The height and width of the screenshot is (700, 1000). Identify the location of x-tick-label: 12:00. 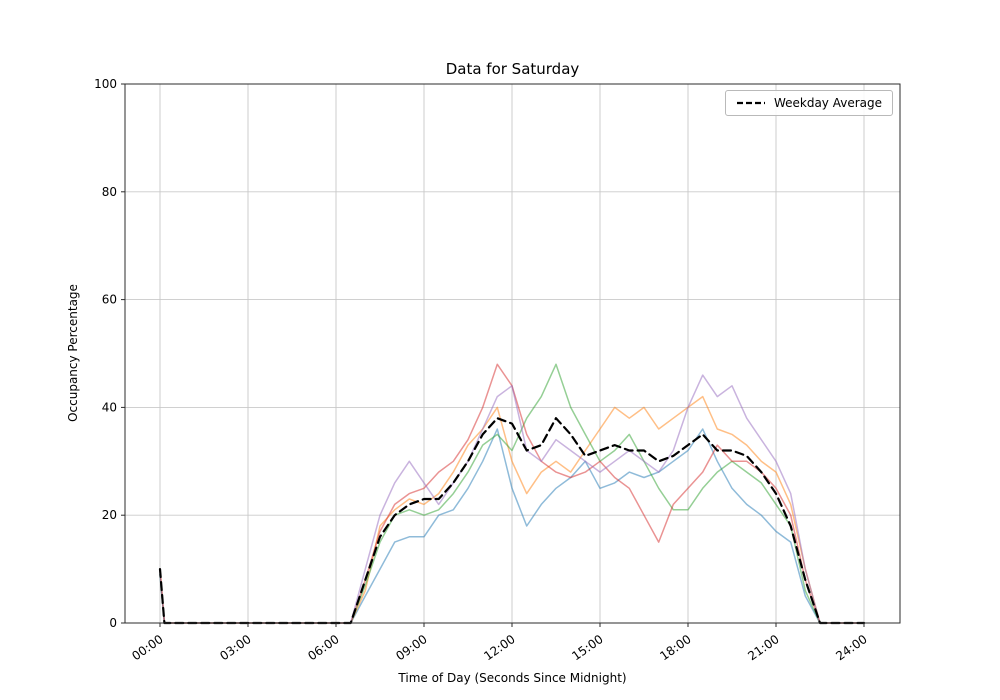
(499, 647).